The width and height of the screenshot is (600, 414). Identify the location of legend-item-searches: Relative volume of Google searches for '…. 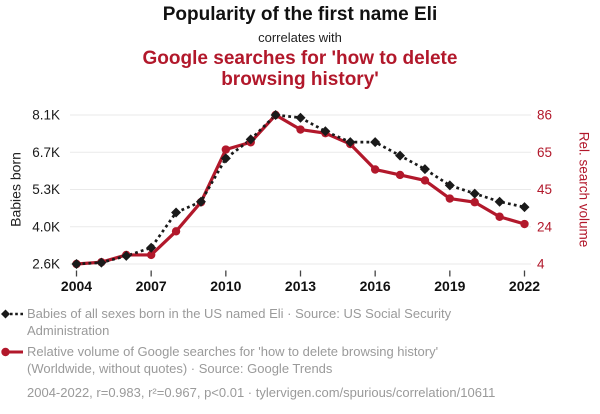
(281, 360).